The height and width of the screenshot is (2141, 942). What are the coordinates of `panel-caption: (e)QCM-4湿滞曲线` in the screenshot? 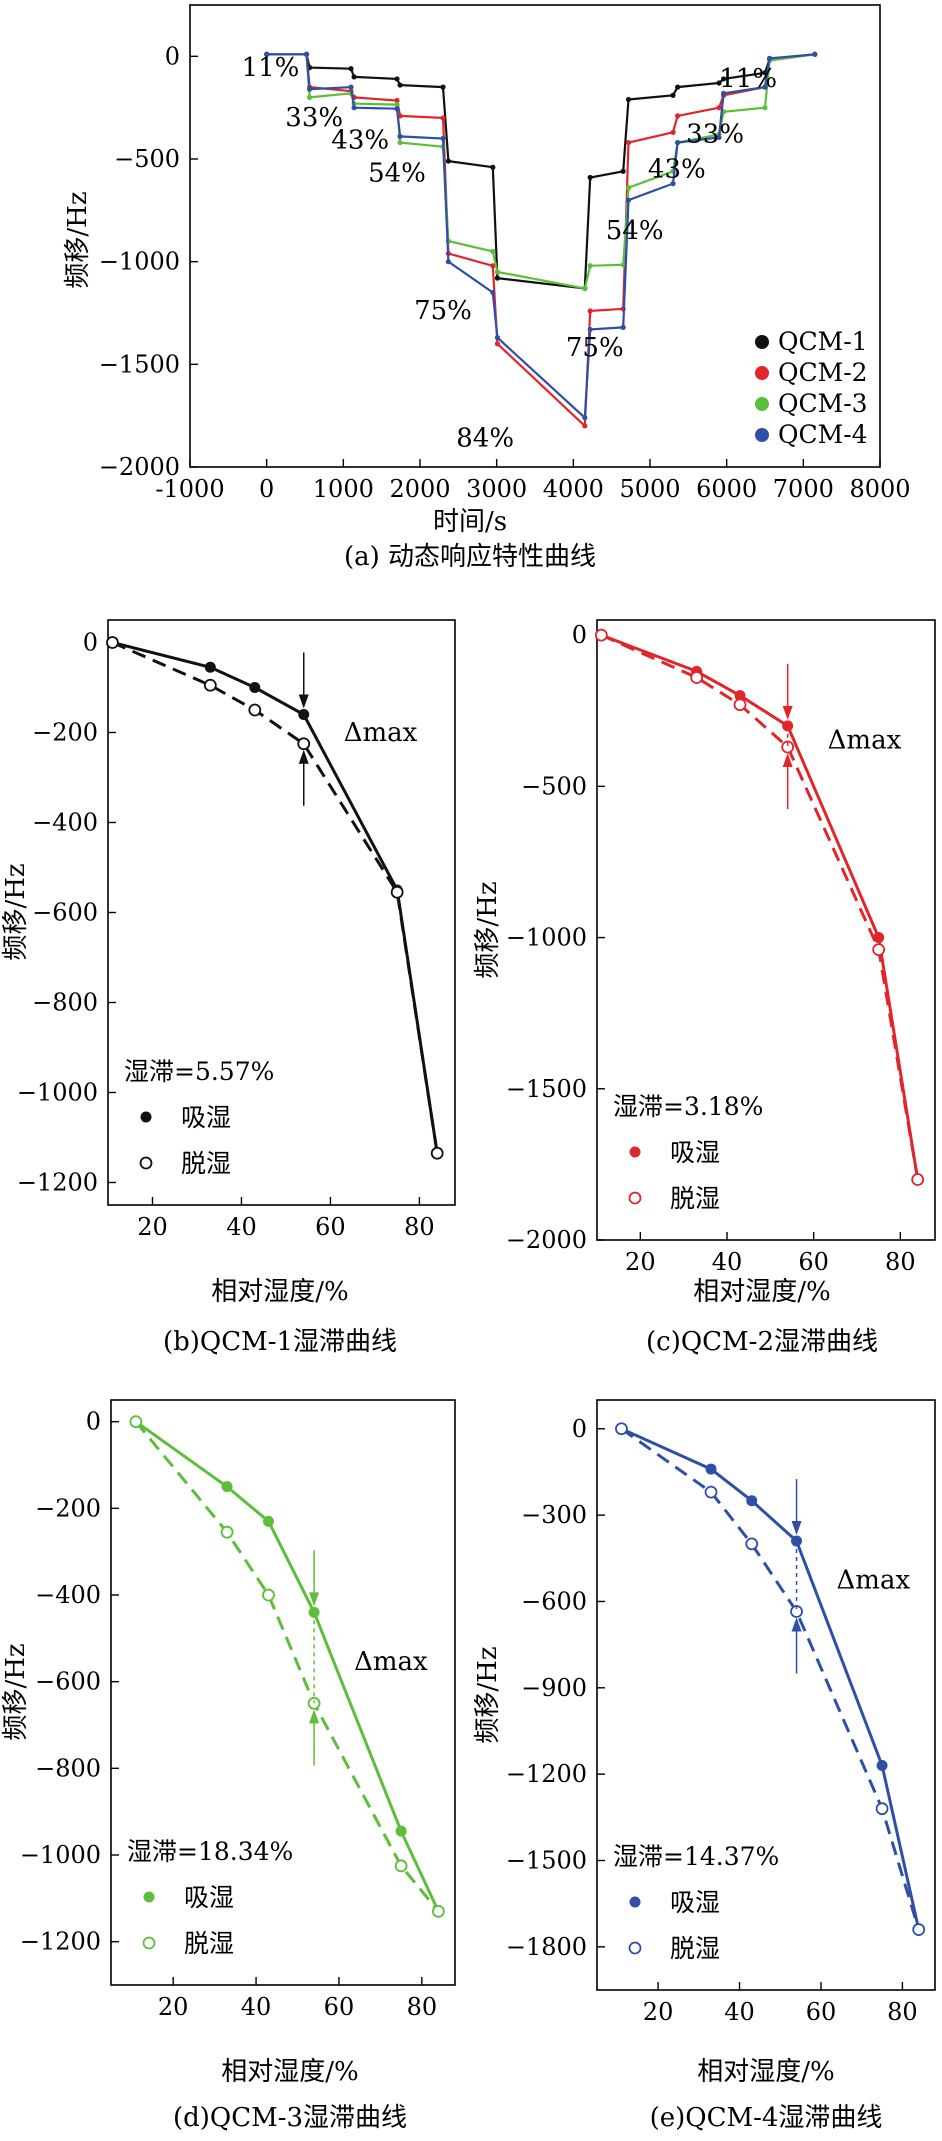 It's located at (766, 2118).